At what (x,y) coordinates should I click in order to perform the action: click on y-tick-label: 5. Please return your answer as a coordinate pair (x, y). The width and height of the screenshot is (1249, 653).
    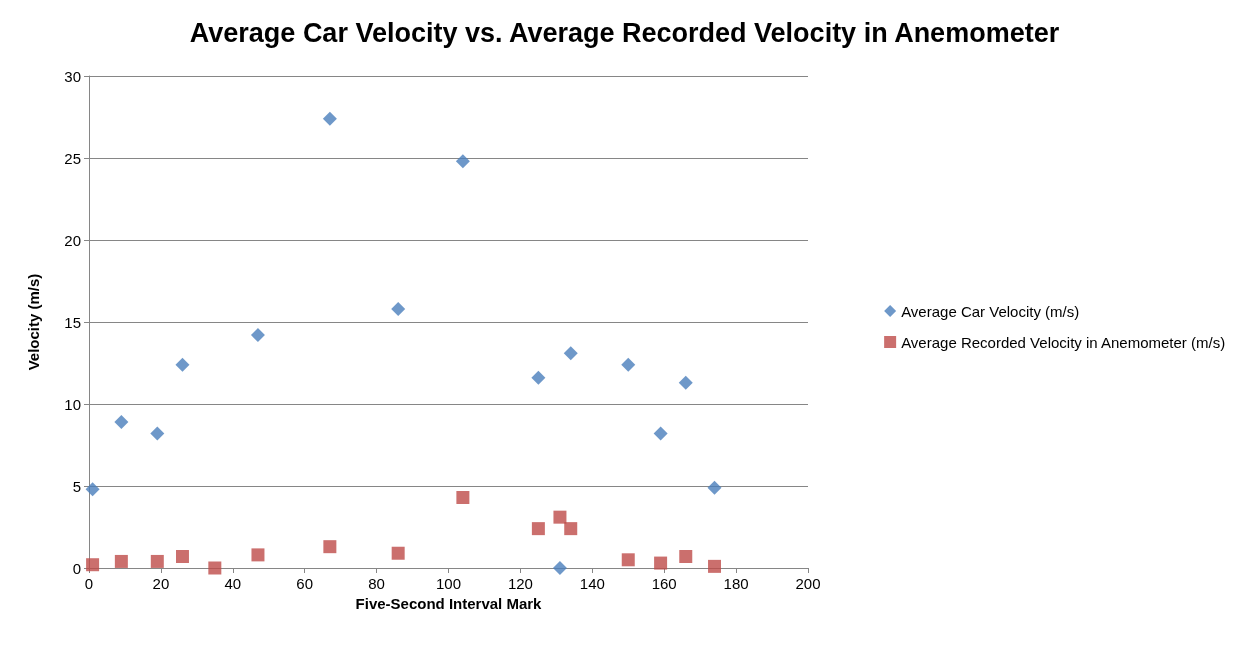
    Looking at the image, I should click on (76, 486).